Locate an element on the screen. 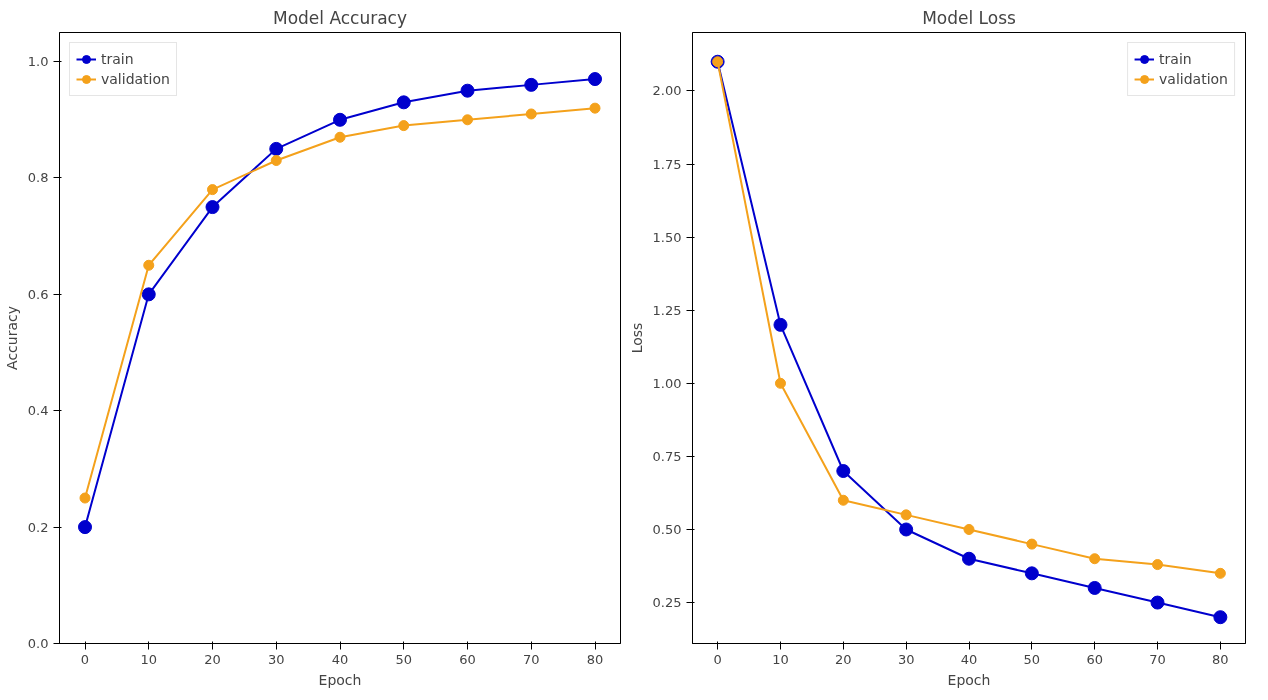 Image resolution: width=1268 pixels, height=700 pixels. y-tick-label: 0.25 is located at coordinates (667, 603).